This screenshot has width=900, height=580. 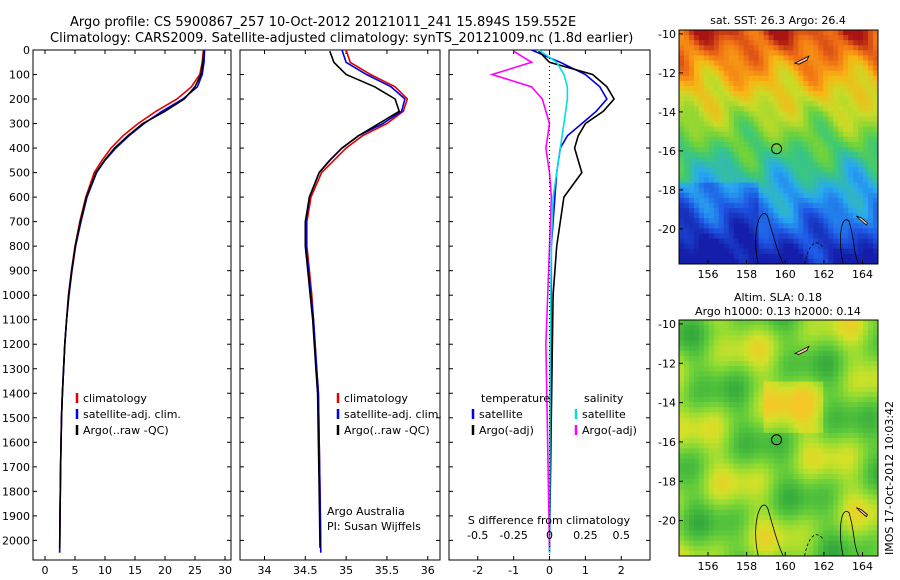 What do you see at coordinates (264, 570) in the screenshot?
I see `salinity-profile-xtick-label: 34` at bounding box center [264, 570].